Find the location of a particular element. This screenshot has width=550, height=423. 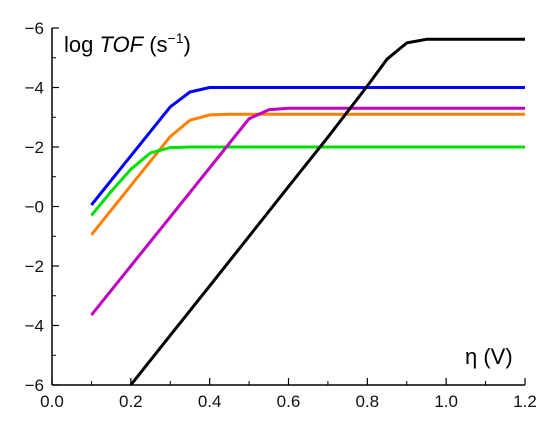

y-tick-label: −0 is located at coordinates (34, 207).